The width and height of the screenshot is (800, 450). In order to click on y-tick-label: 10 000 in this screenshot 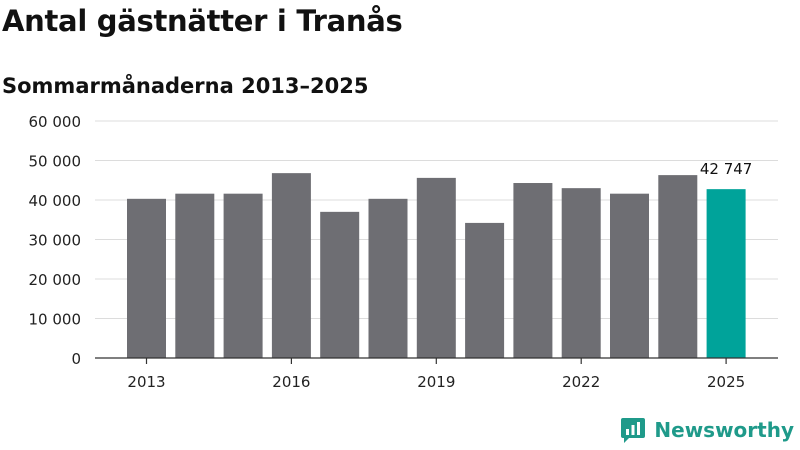, I will do `click(55, 320)`.